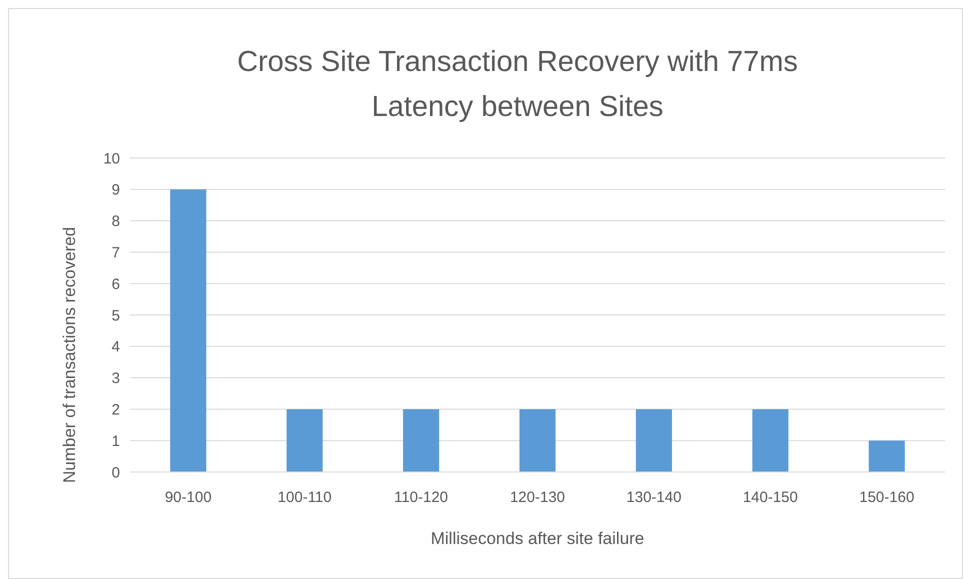  I want to click on y-tick-label: 5, so click(116, 315).